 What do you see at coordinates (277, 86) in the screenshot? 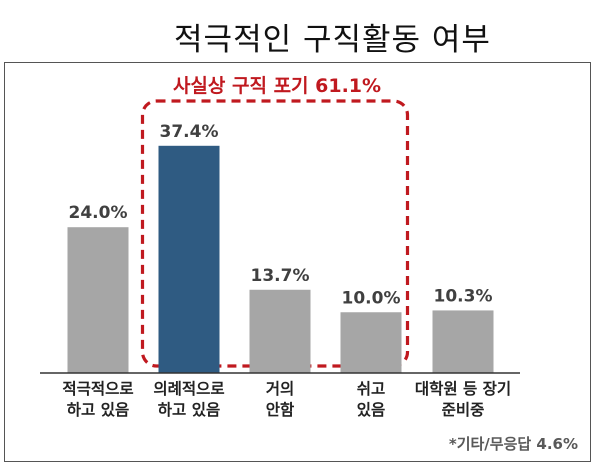
I see `highlight-label: 사실상 구직 포기 61.1%` at bounding box center [277, 86].